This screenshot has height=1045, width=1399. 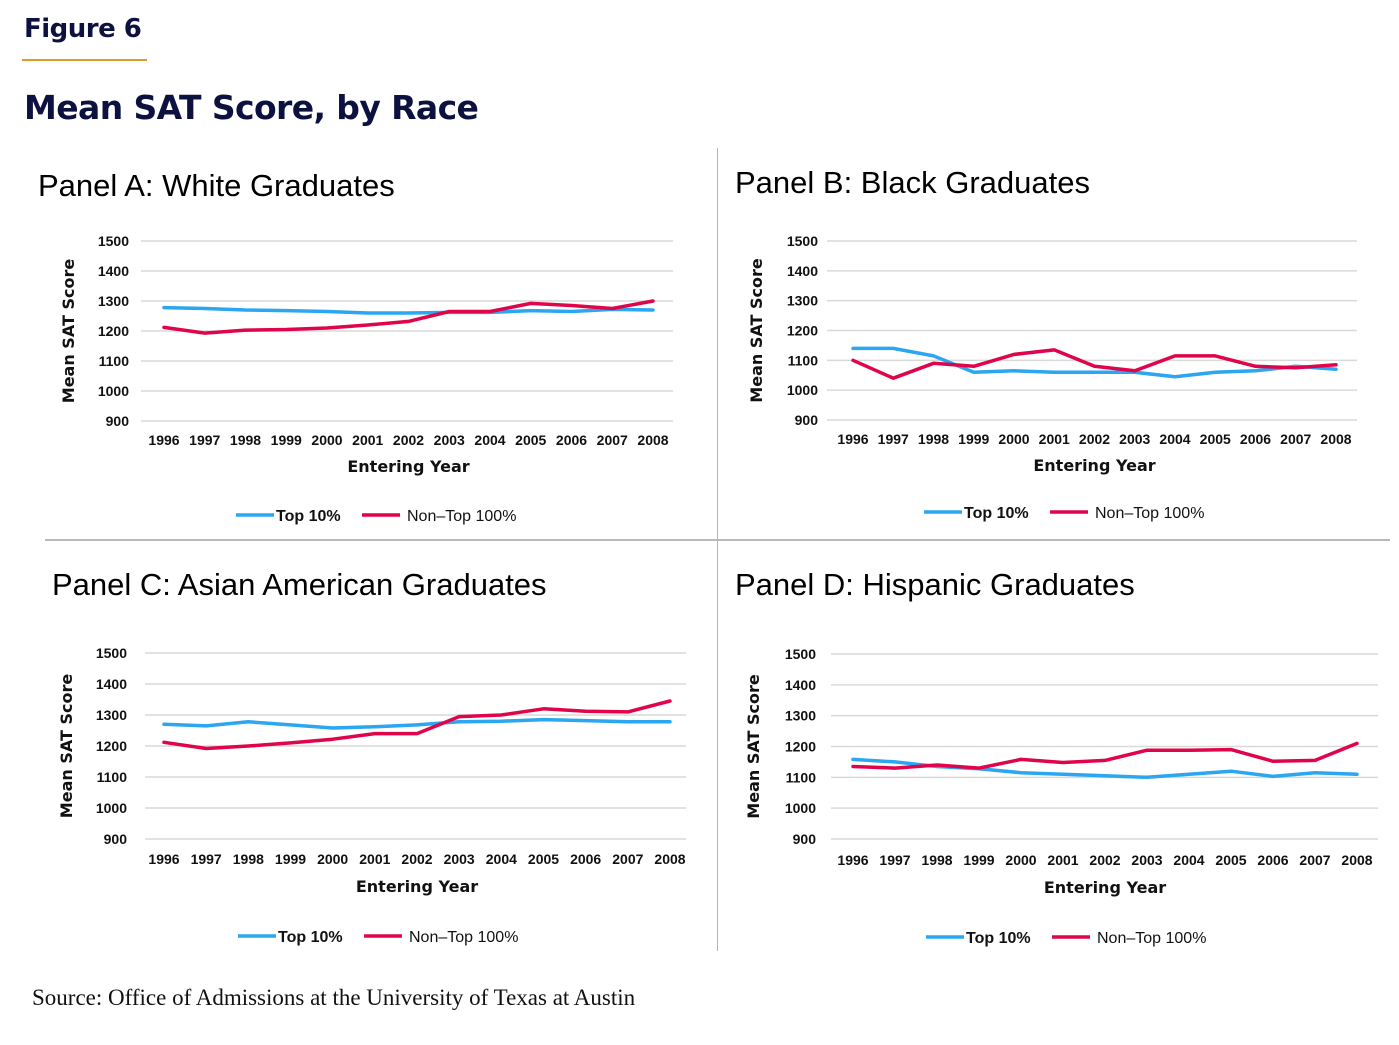 I want to click on vertical-divider, so click(x=717, y=549).